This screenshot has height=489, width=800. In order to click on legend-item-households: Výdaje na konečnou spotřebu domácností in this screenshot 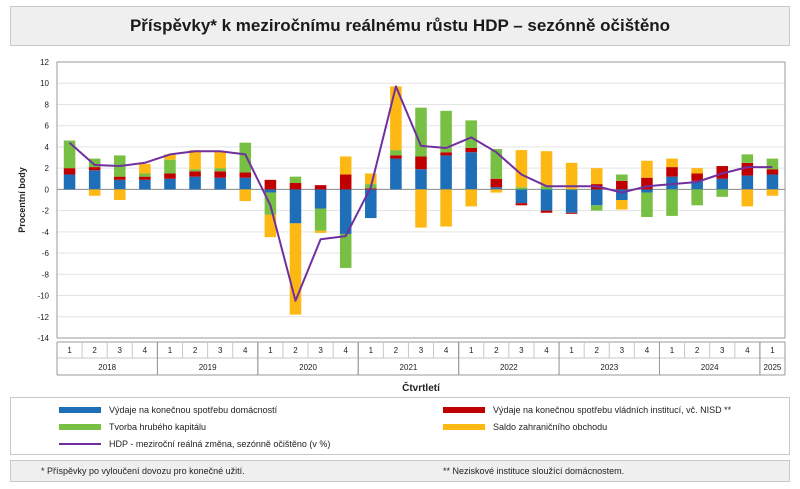, I will do `click(168, 410)`.